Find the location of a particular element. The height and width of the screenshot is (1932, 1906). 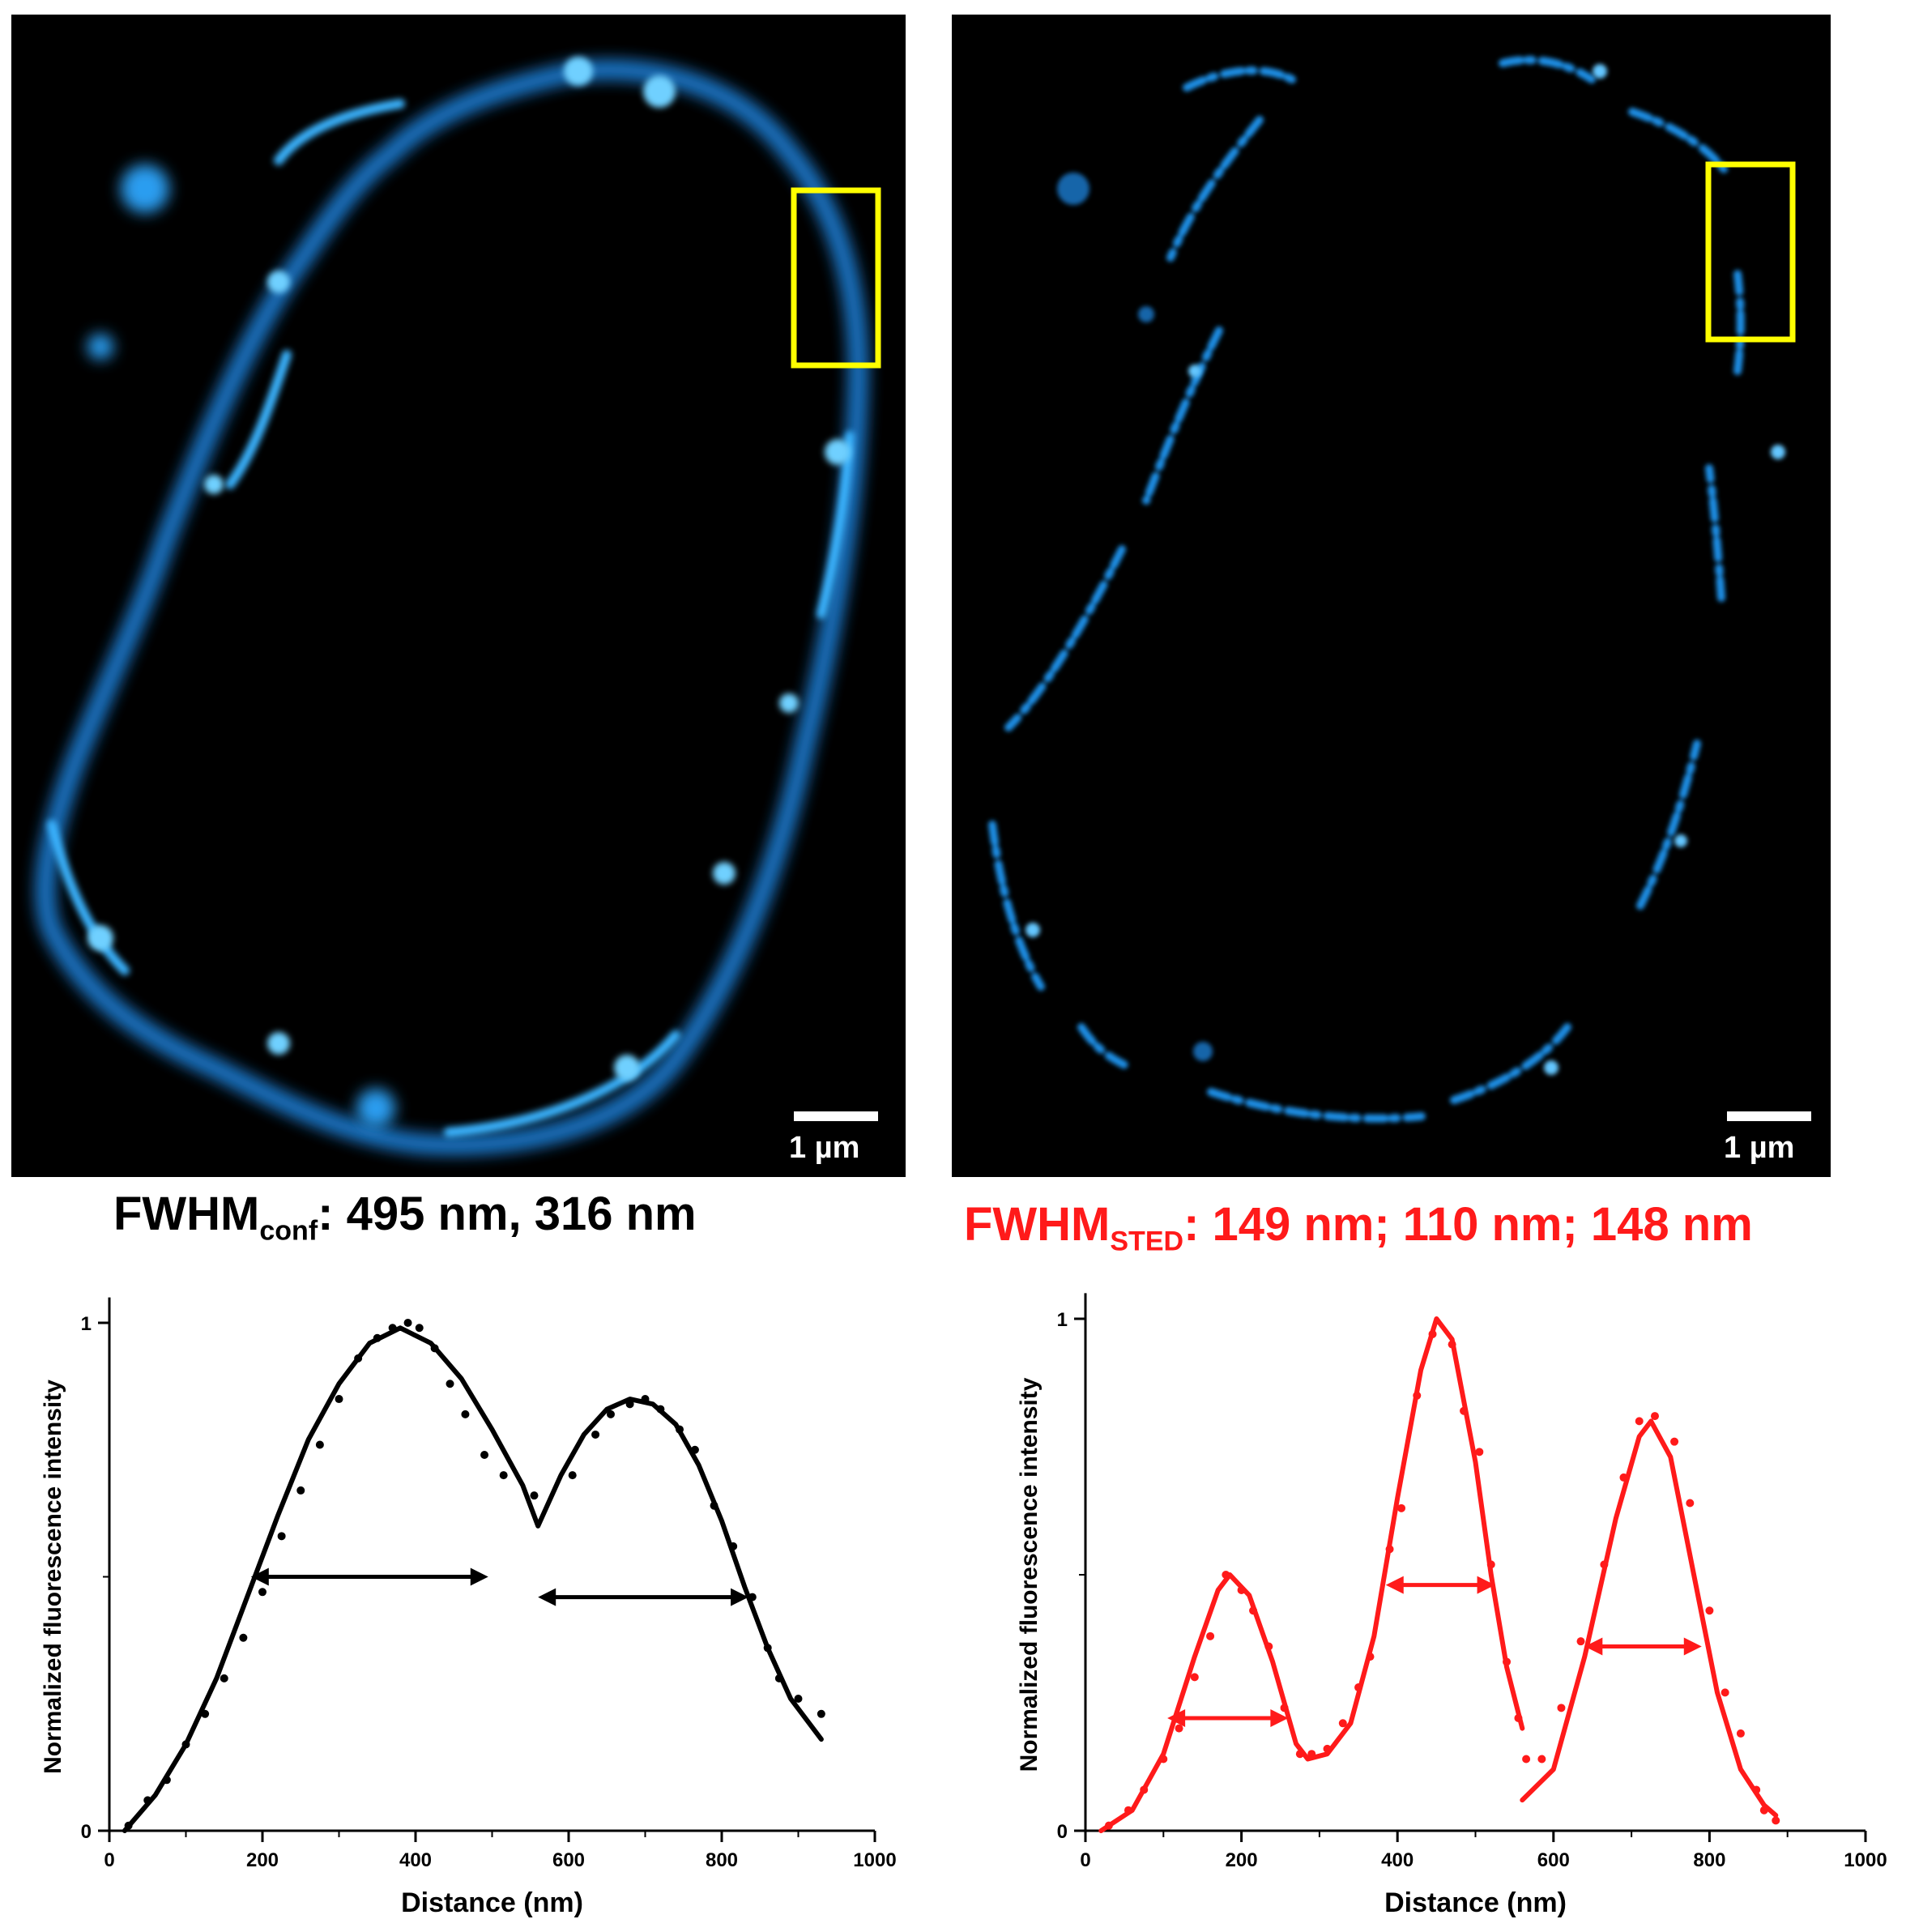

scale-bar is located at coordinates (1769, 1116).